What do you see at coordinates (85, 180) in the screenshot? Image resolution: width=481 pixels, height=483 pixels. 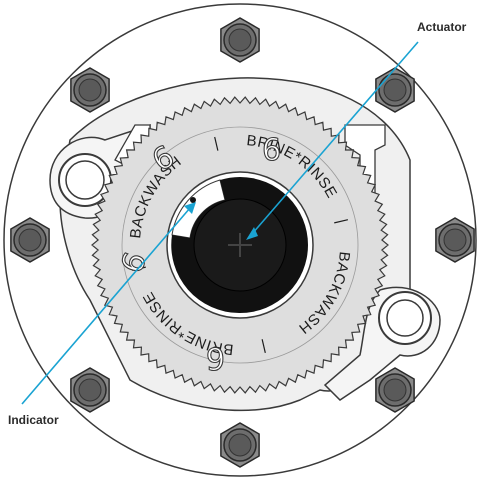 I see `left-lug-inner` at bounding box center [85, 180].